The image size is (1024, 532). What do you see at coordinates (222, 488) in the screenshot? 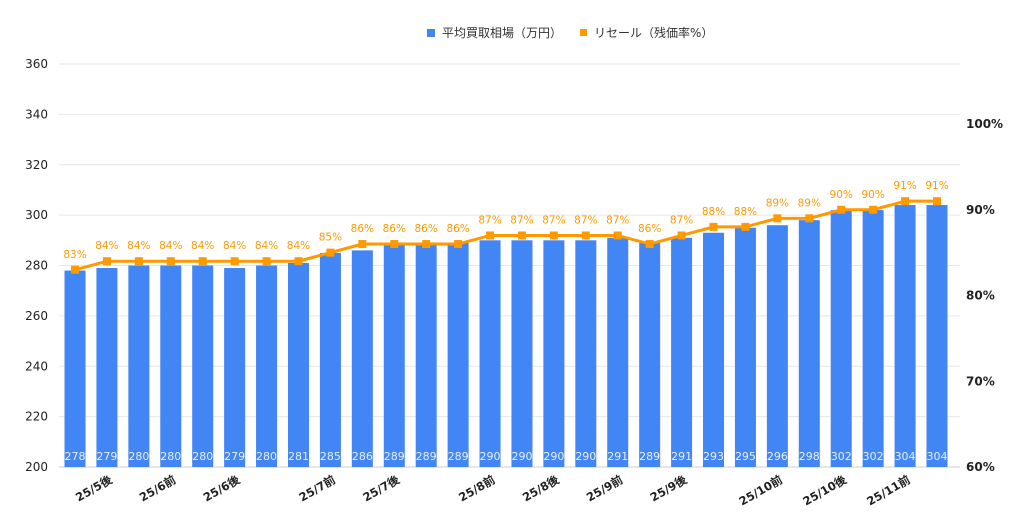
I see `x-tick-label: 25/6後` at bounding box center [222, 488].